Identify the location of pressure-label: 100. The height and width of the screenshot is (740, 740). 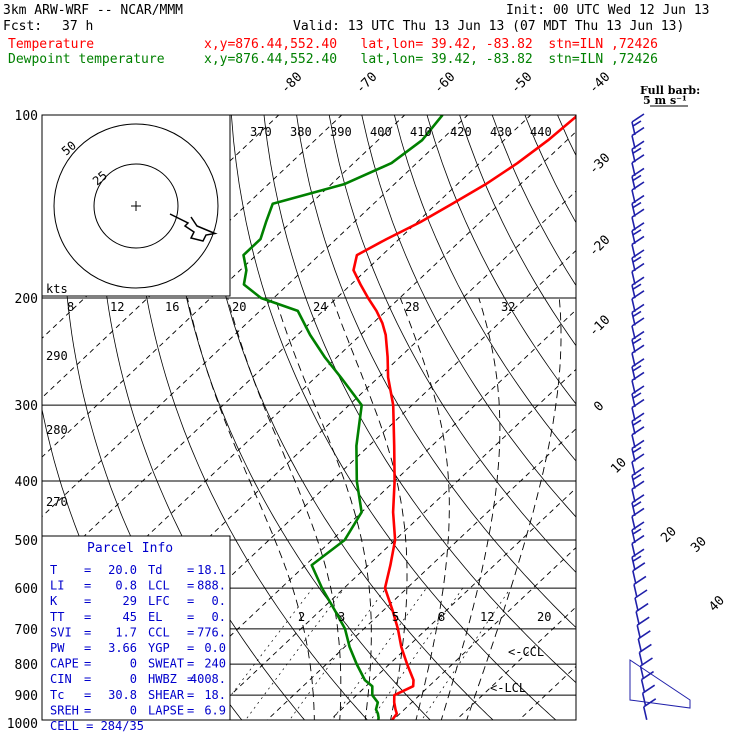
(26, 116).